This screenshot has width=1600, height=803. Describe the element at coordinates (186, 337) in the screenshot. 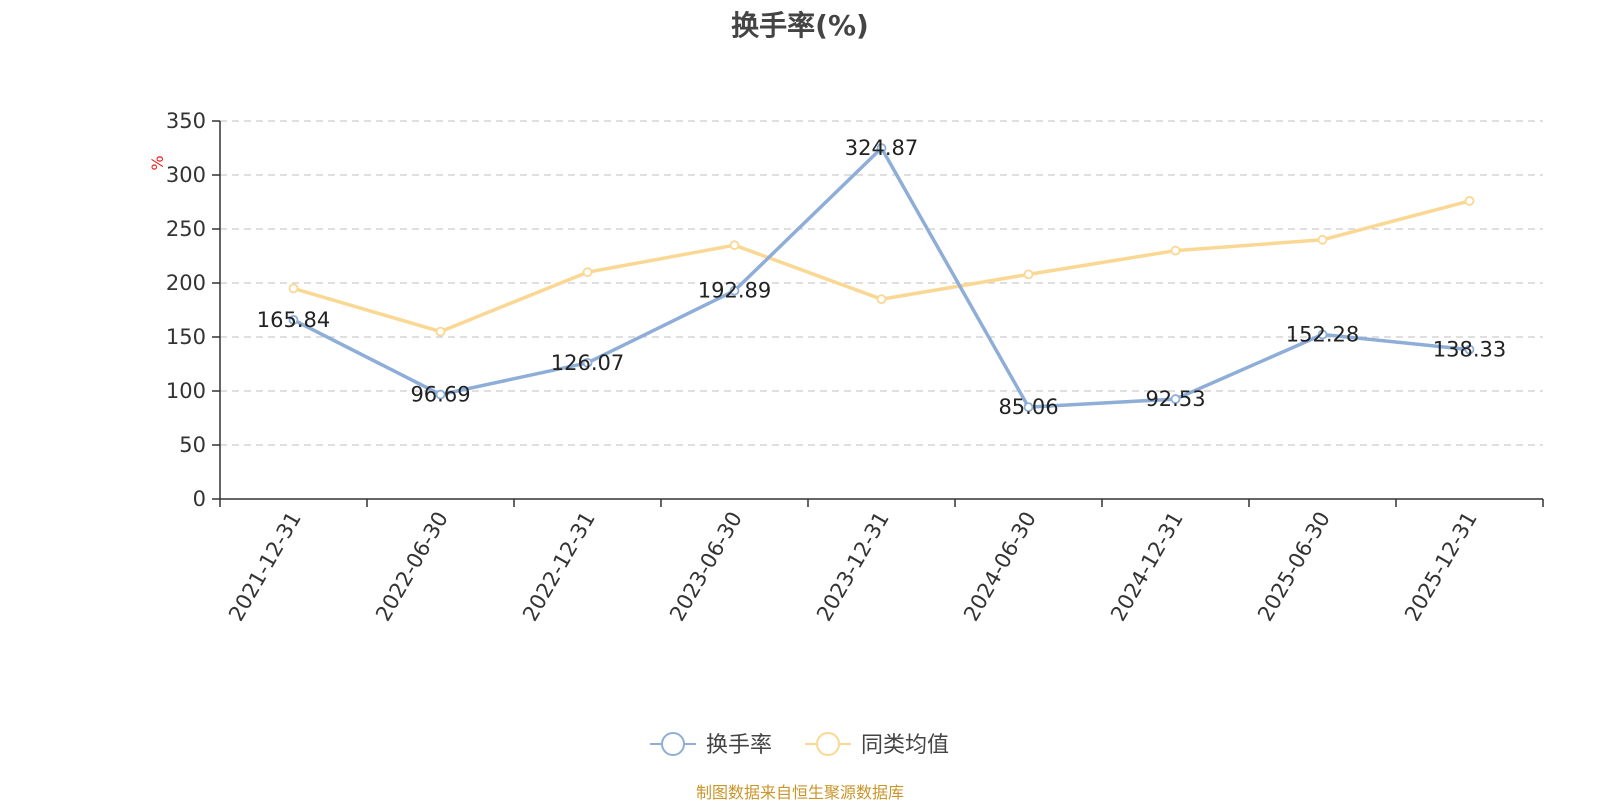

I see `y-tick-label: 150` at that location.